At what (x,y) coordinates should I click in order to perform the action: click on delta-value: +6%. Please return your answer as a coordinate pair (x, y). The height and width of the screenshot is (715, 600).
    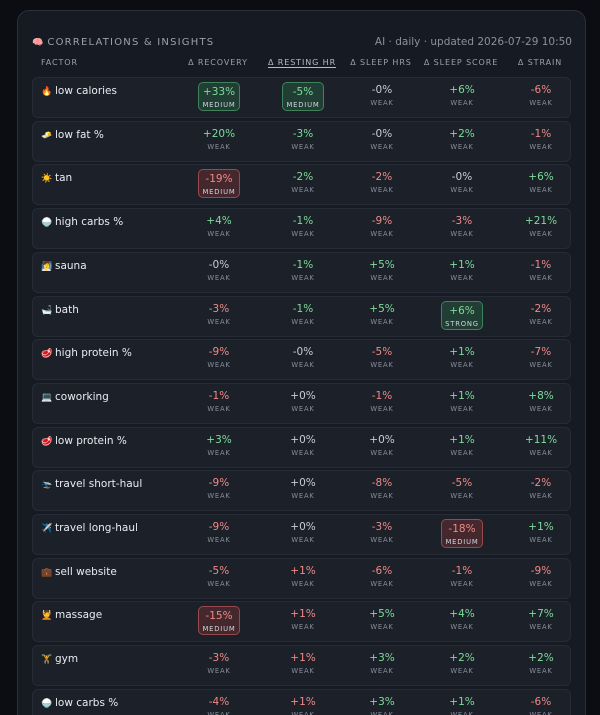
    Looking at the image, I should click on (541, 177).